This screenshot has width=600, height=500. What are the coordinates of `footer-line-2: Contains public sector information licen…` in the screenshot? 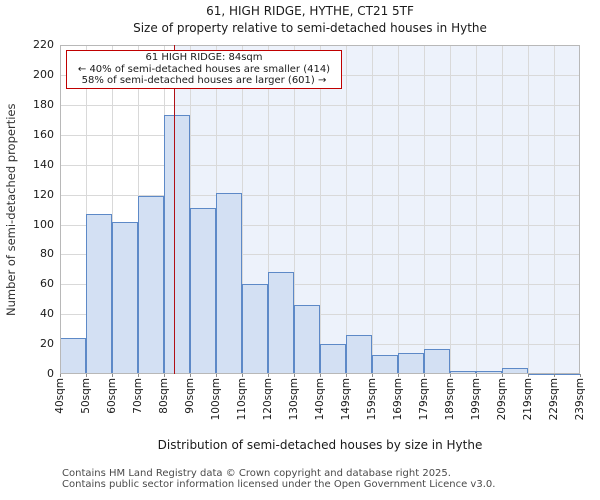 It's located at (279, 484).